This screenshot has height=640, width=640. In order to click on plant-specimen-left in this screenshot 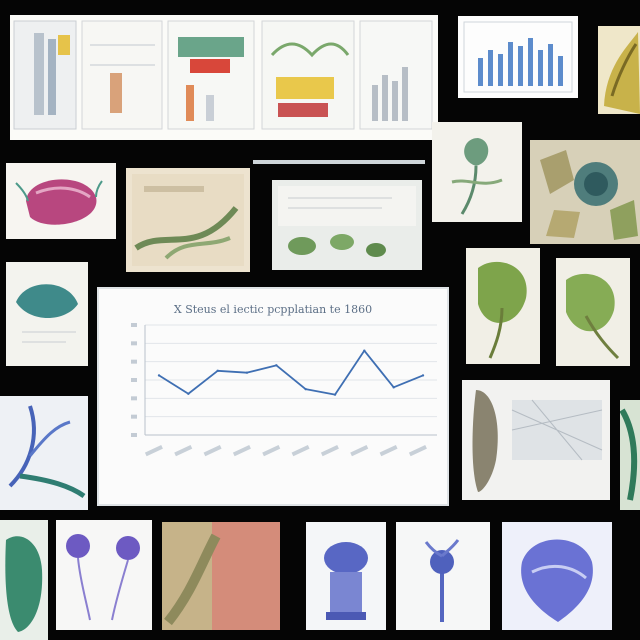, I will do `click(503, 306)`.